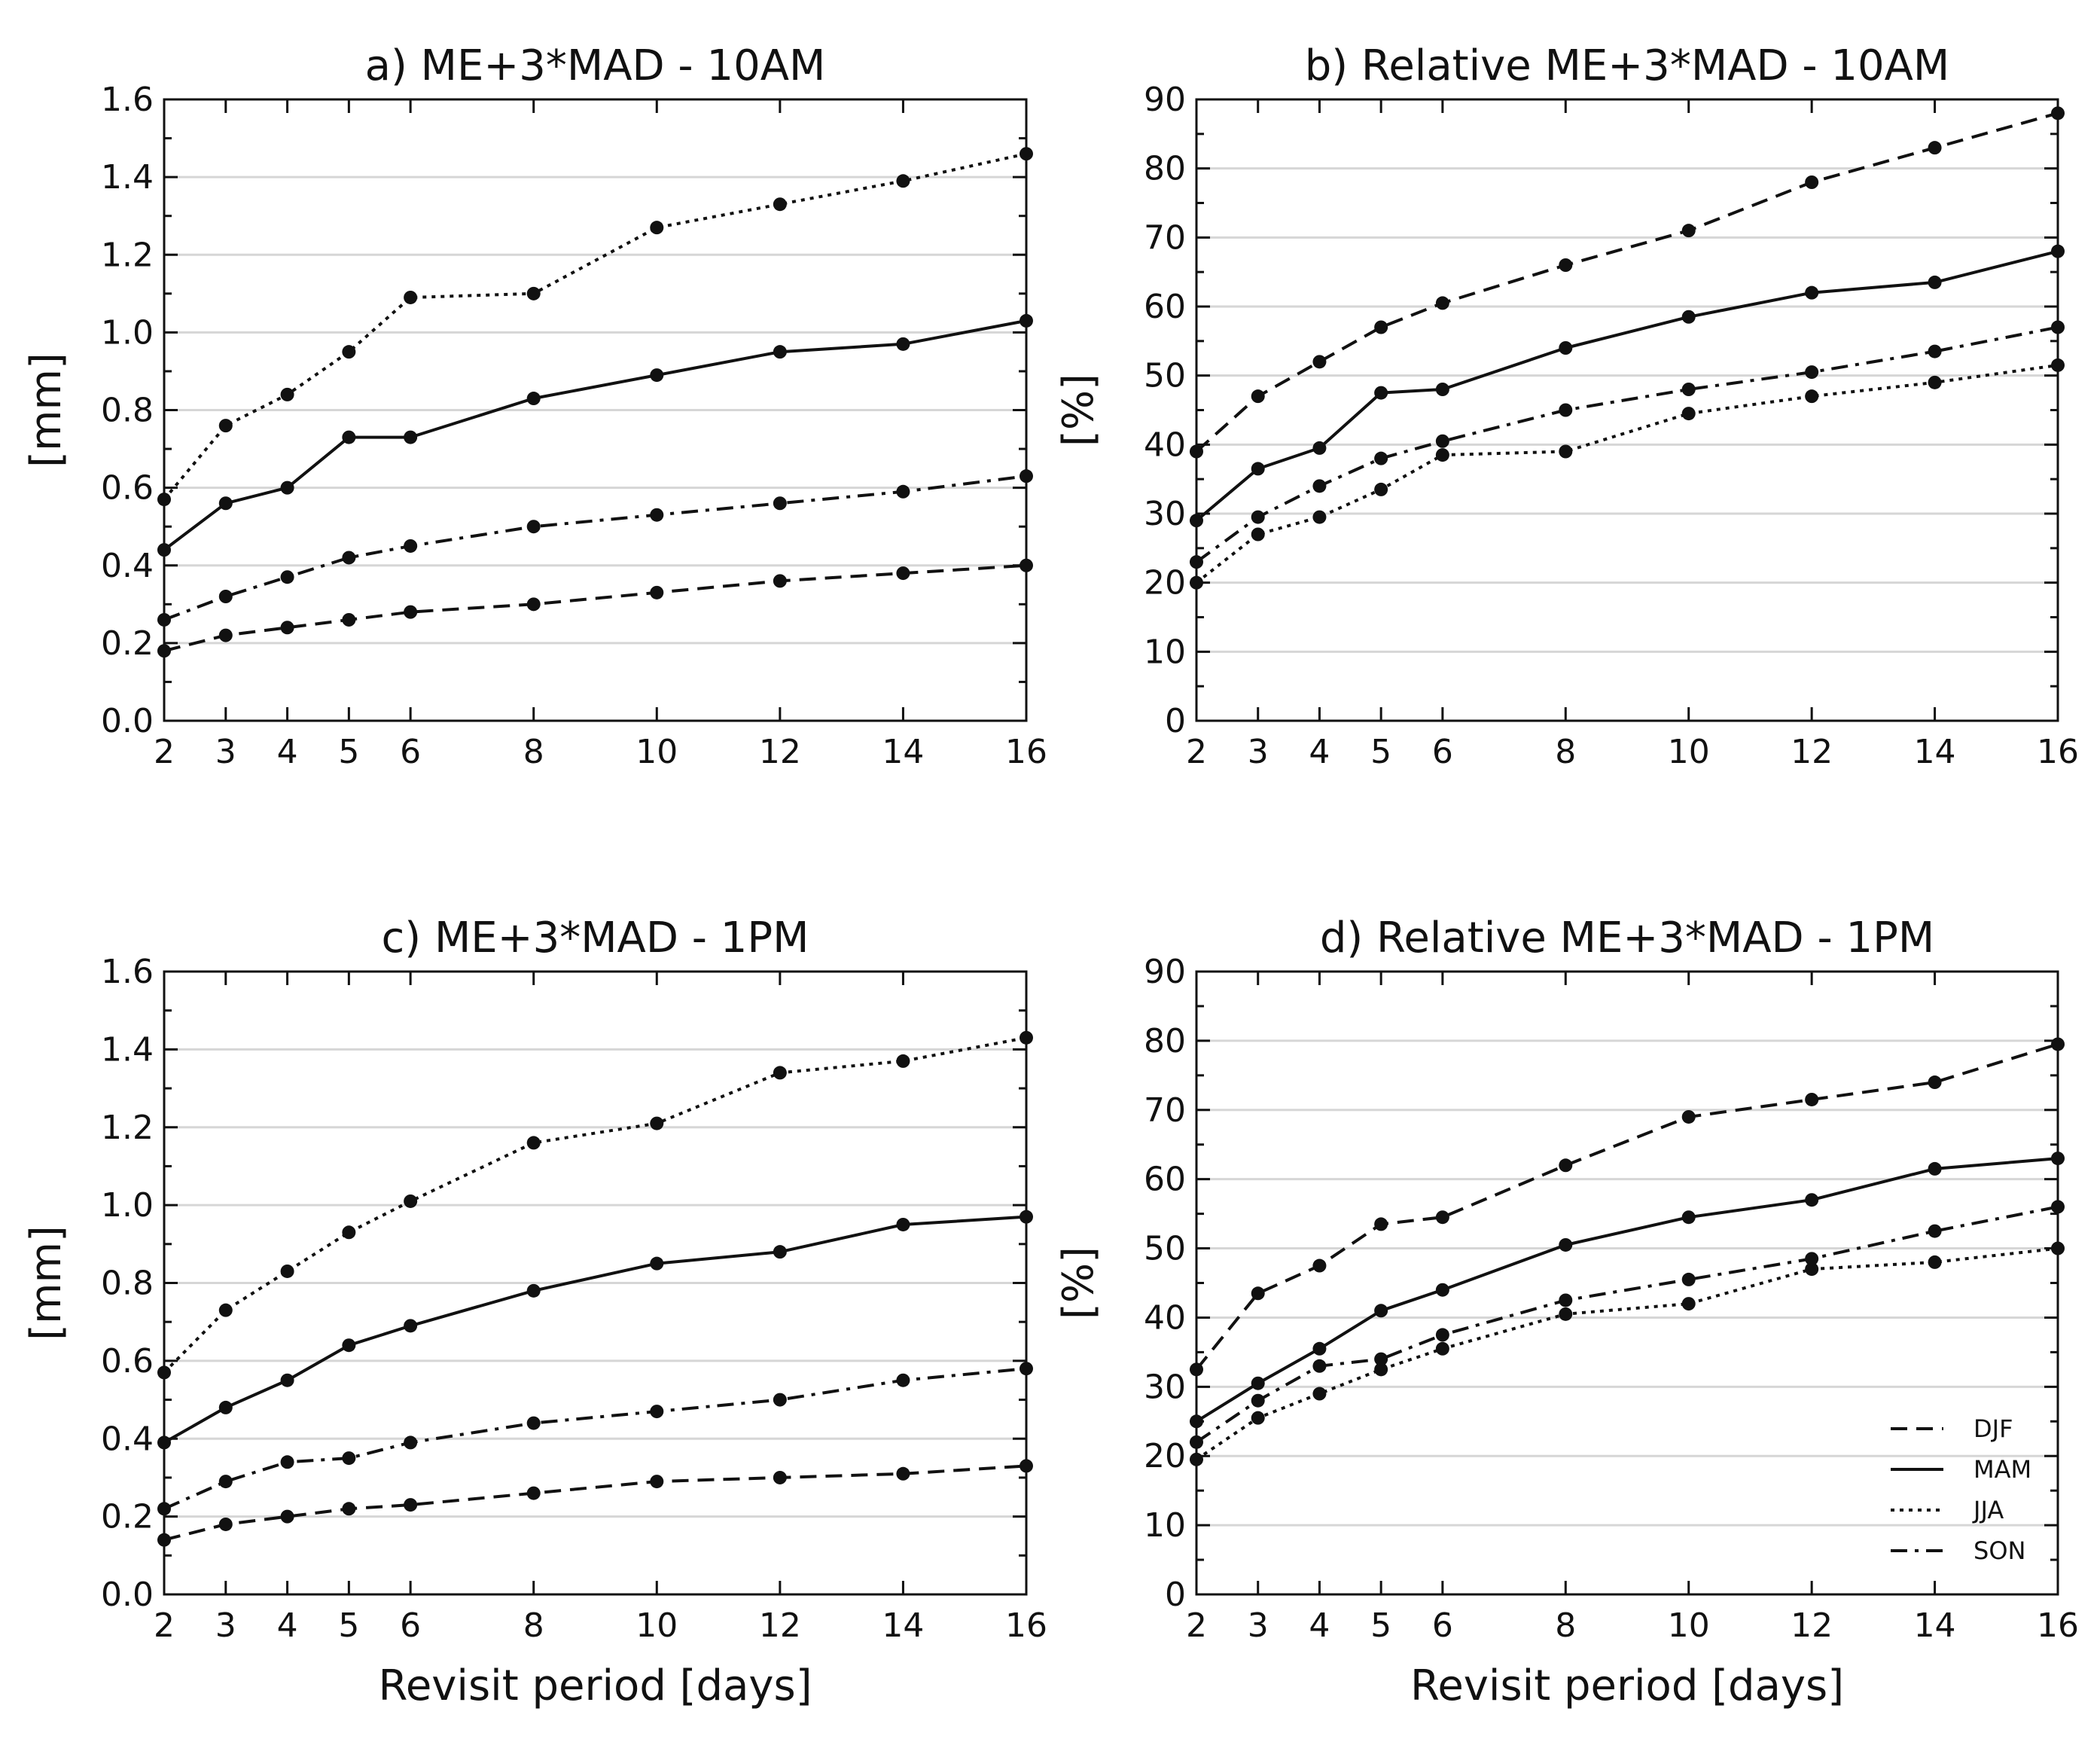  Describe the element at coordinates (595, 1439) in the screenshot. I see `series-line-son` at that location.